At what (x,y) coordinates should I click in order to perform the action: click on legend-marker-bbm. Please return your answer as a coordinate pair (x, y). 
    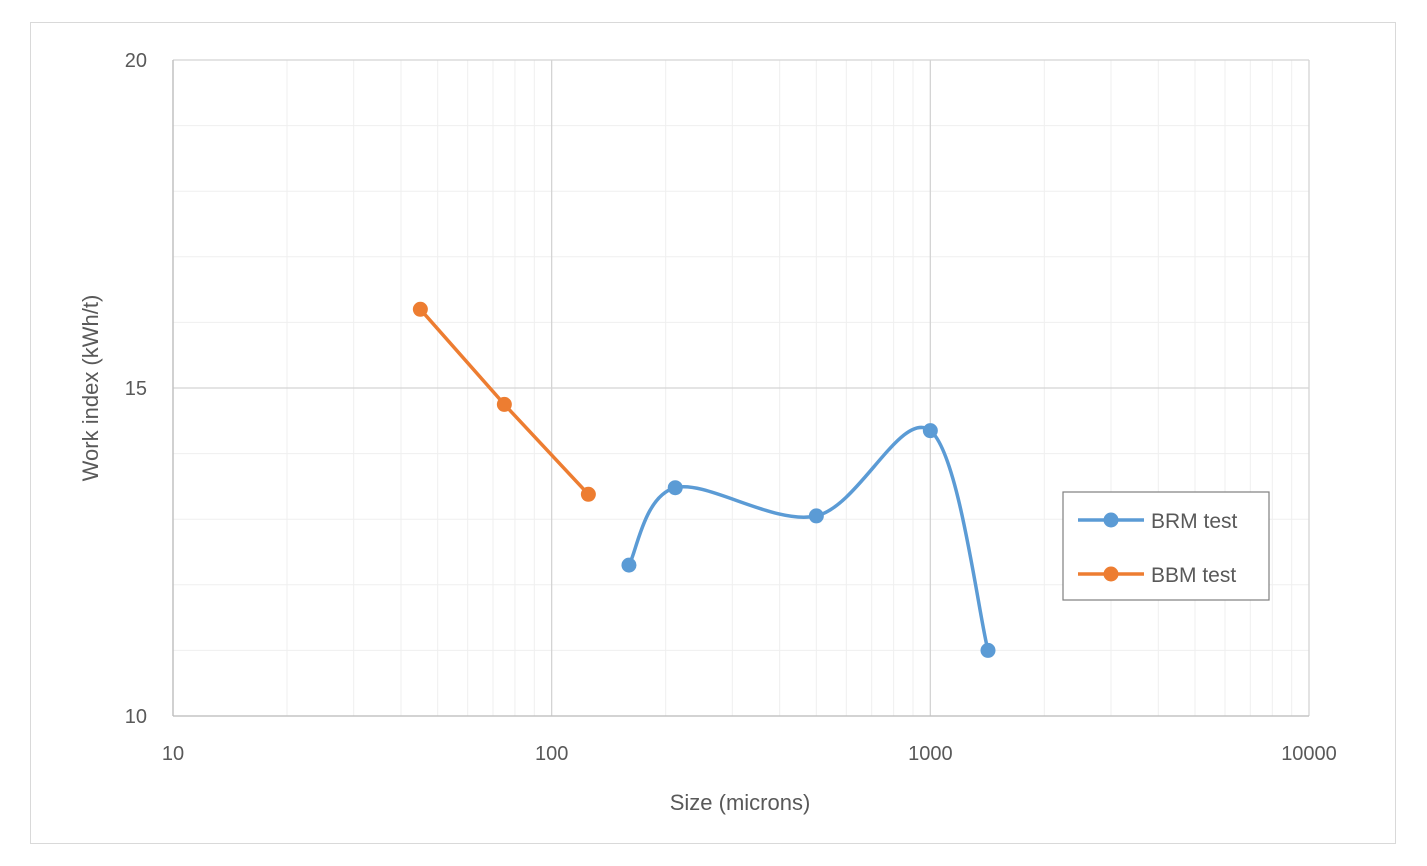
    Looking at the image, I should click on (1111, 574).